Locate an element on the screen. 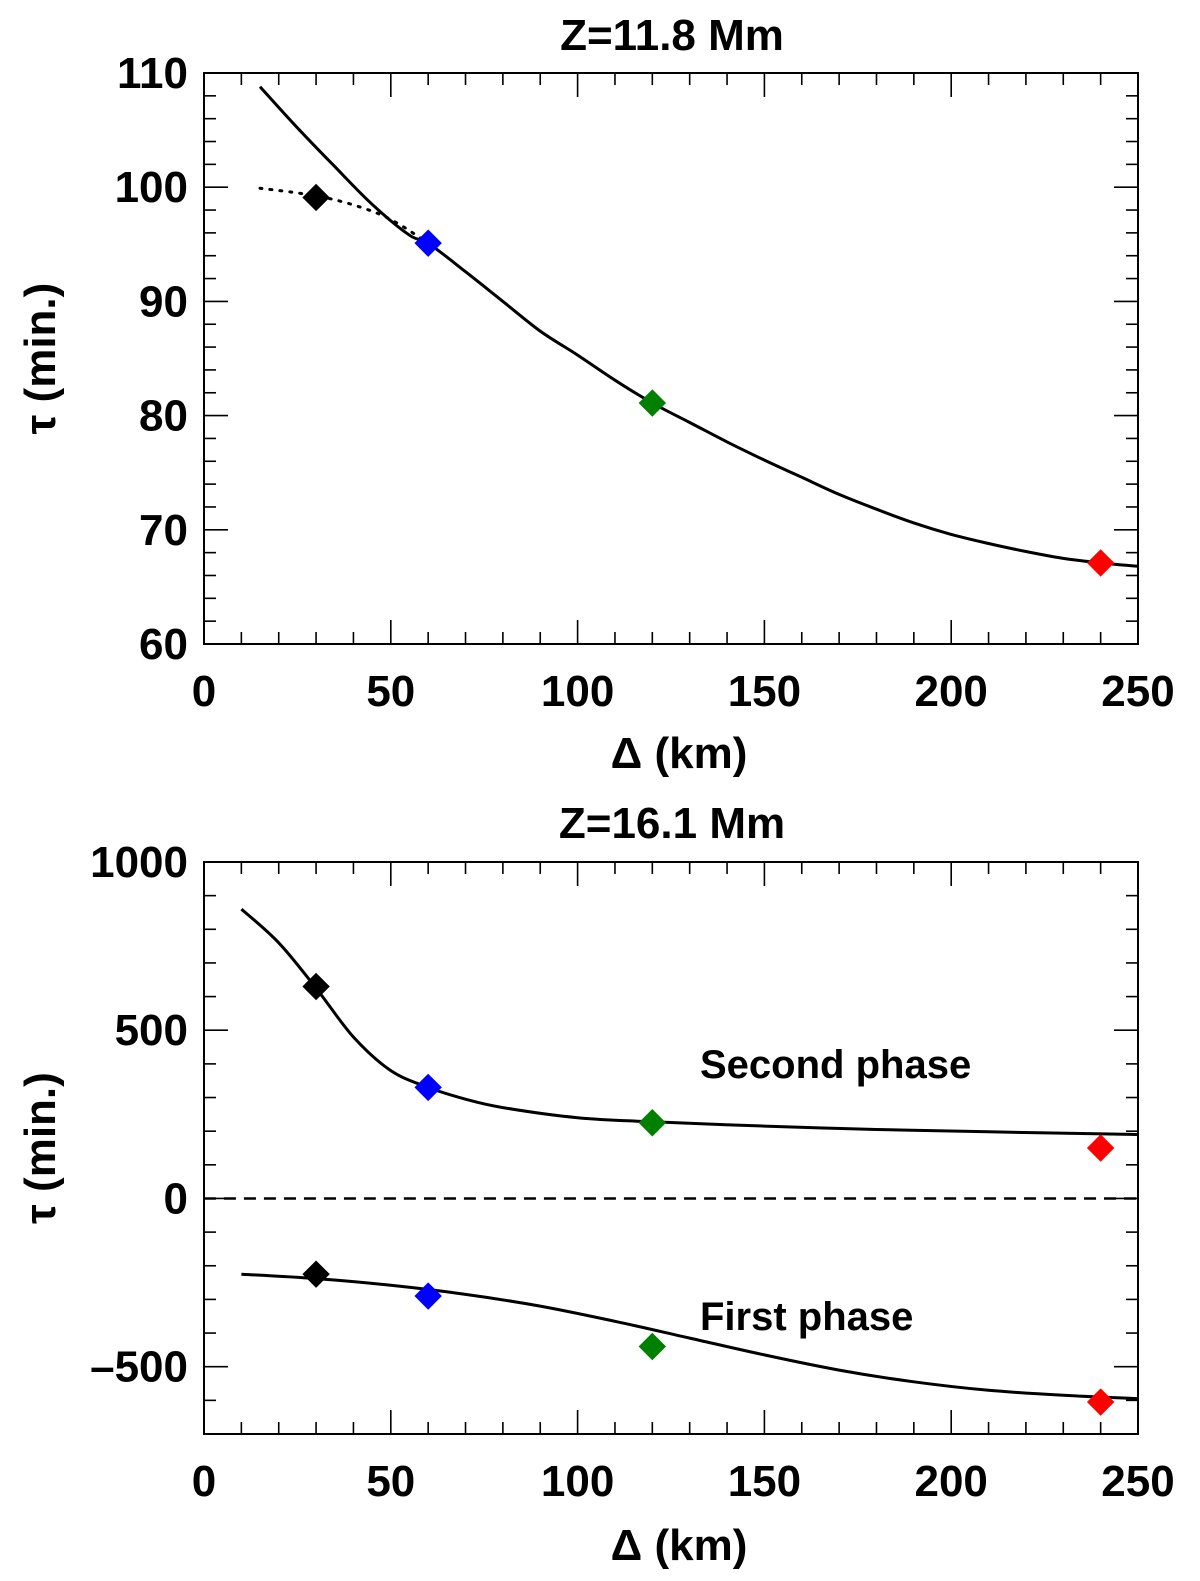 The width and height of the screenshot is (1200, 1581). y-tick-label: 0 is located at coordinates (176, 1198).